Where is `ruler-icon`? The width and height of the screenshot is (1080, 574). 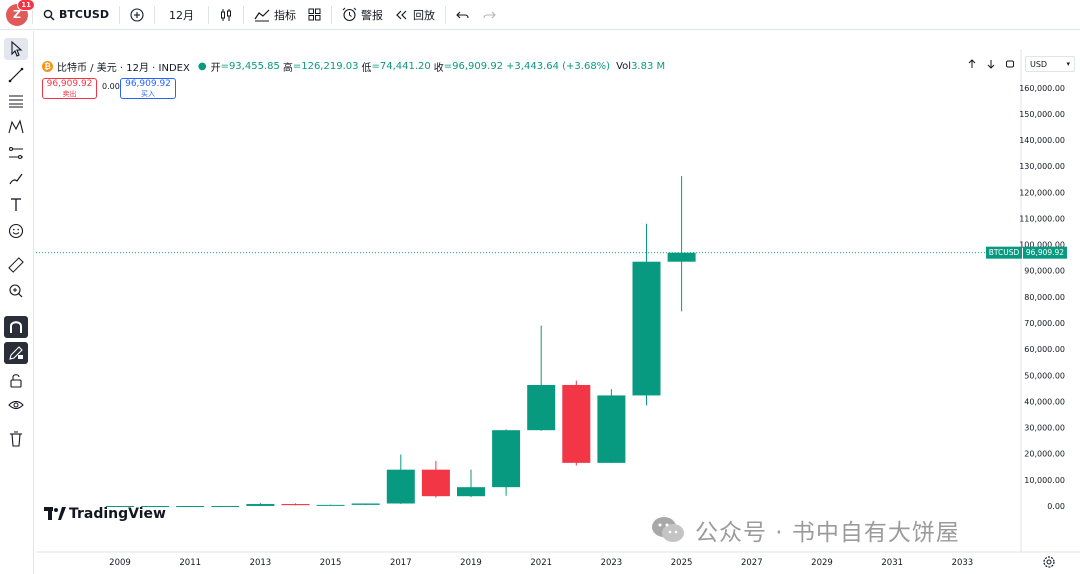
ruler-icon is located at coordinates (16, 265).